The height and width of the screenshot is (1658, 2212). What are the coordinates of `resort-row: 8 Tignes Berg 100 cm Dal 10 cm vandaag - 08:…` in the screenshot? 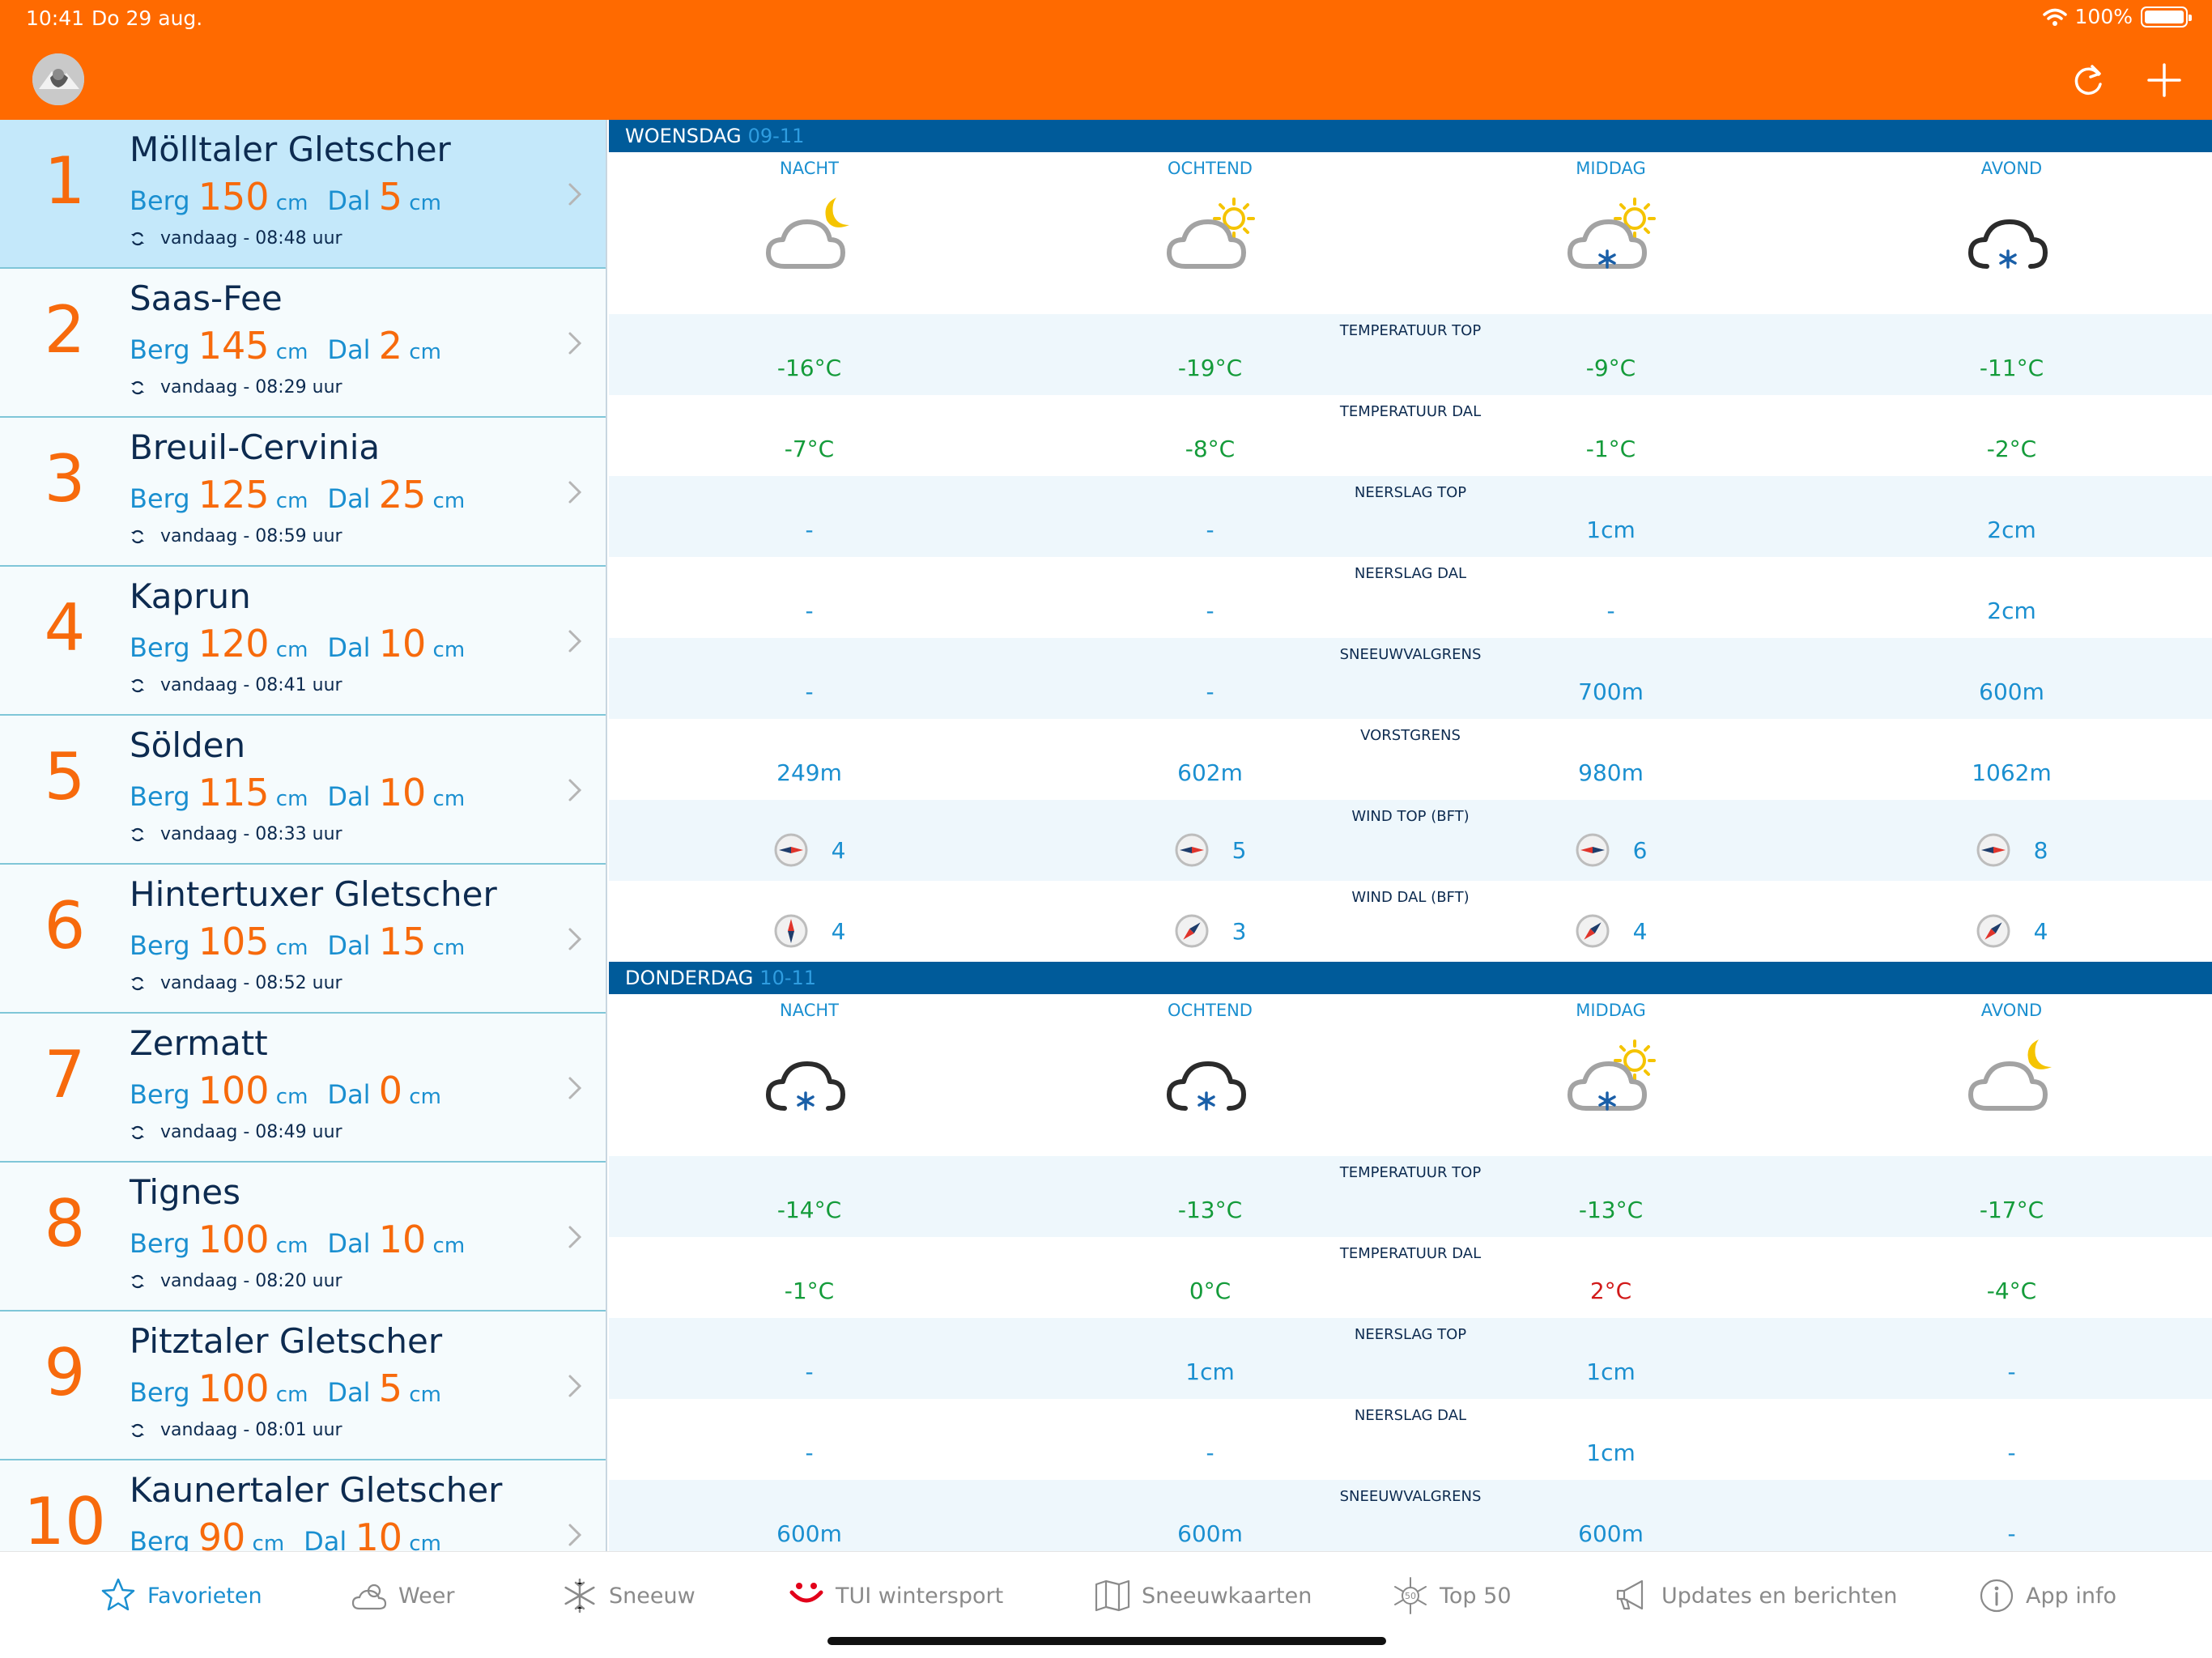 It's located at (303, 1237).